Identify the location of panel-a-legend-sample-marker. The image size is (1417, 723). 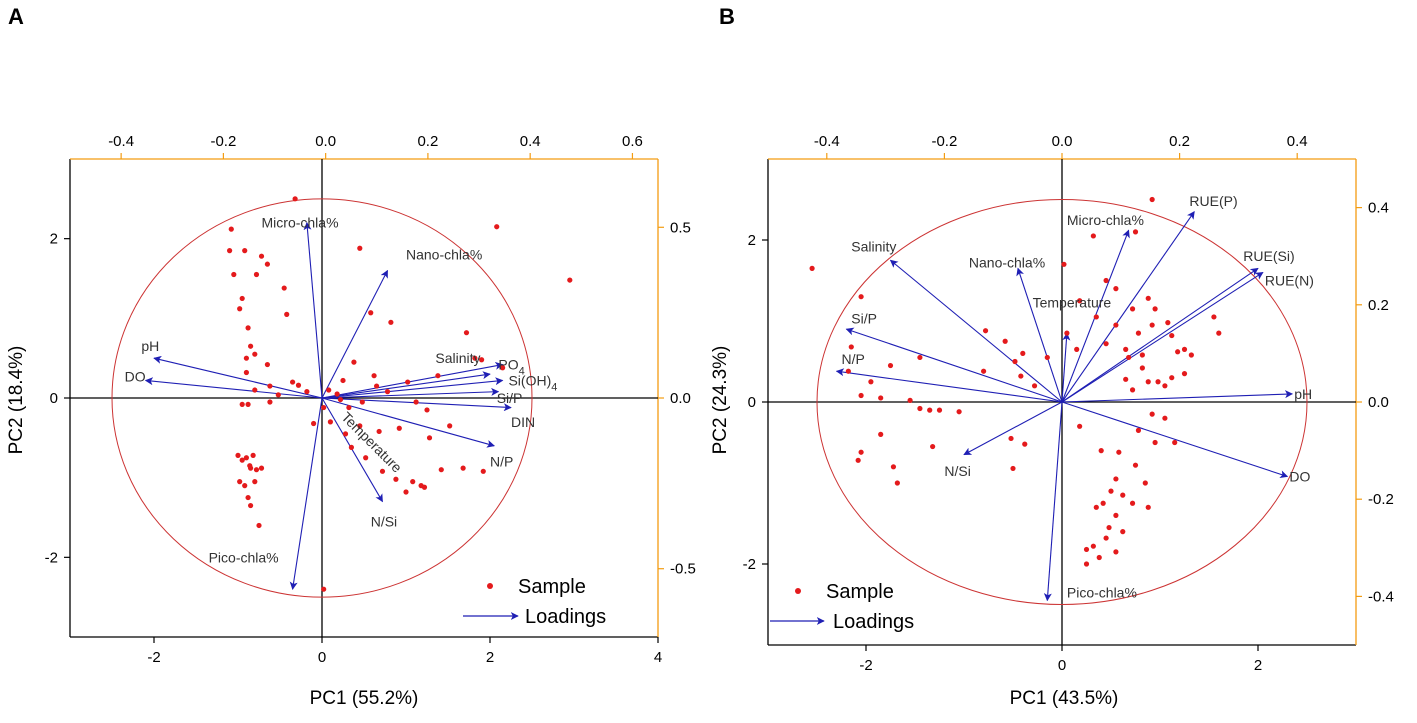
(490, 586).